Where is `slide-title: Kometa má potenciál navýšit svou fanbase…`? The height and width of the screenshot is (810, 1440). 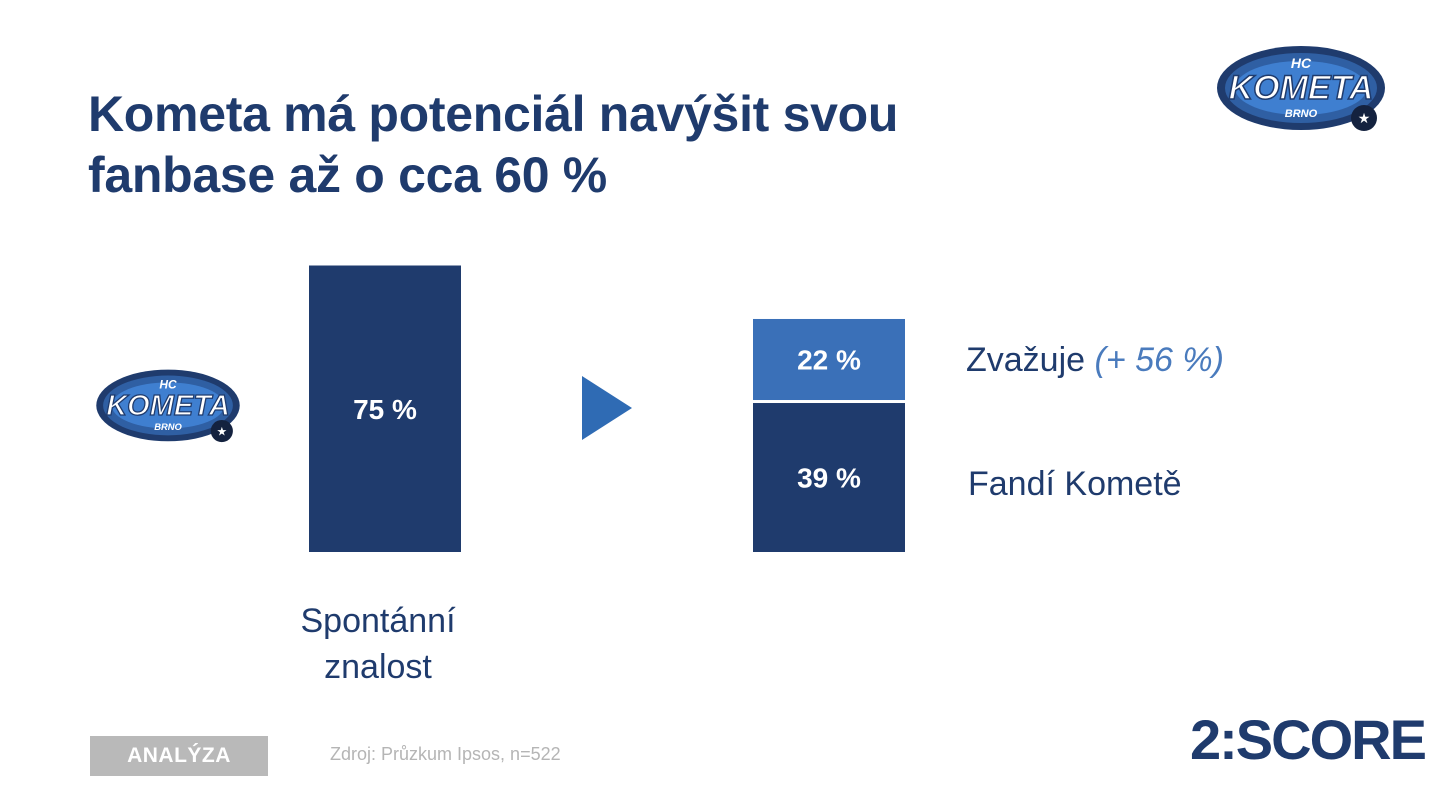
slide-title: Kometa má potenciál navýšit svou fanbase… is located at coordinates (493, 144).